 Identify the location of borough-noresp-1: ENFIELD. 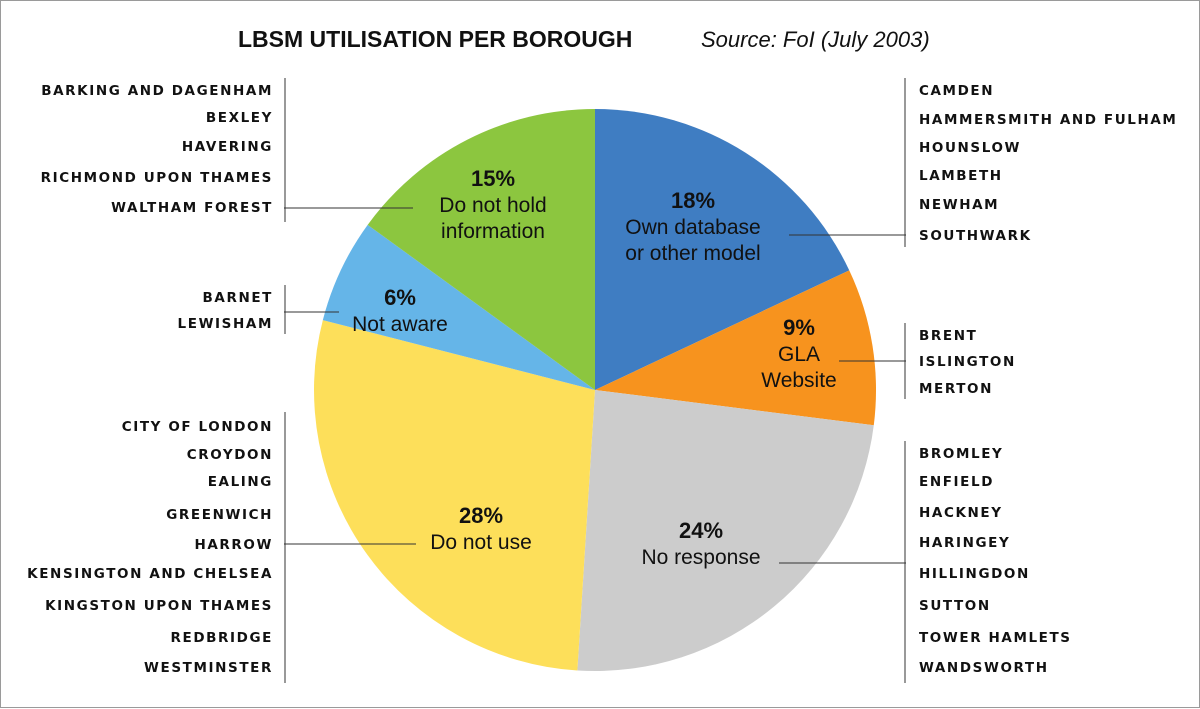
(956, 482).